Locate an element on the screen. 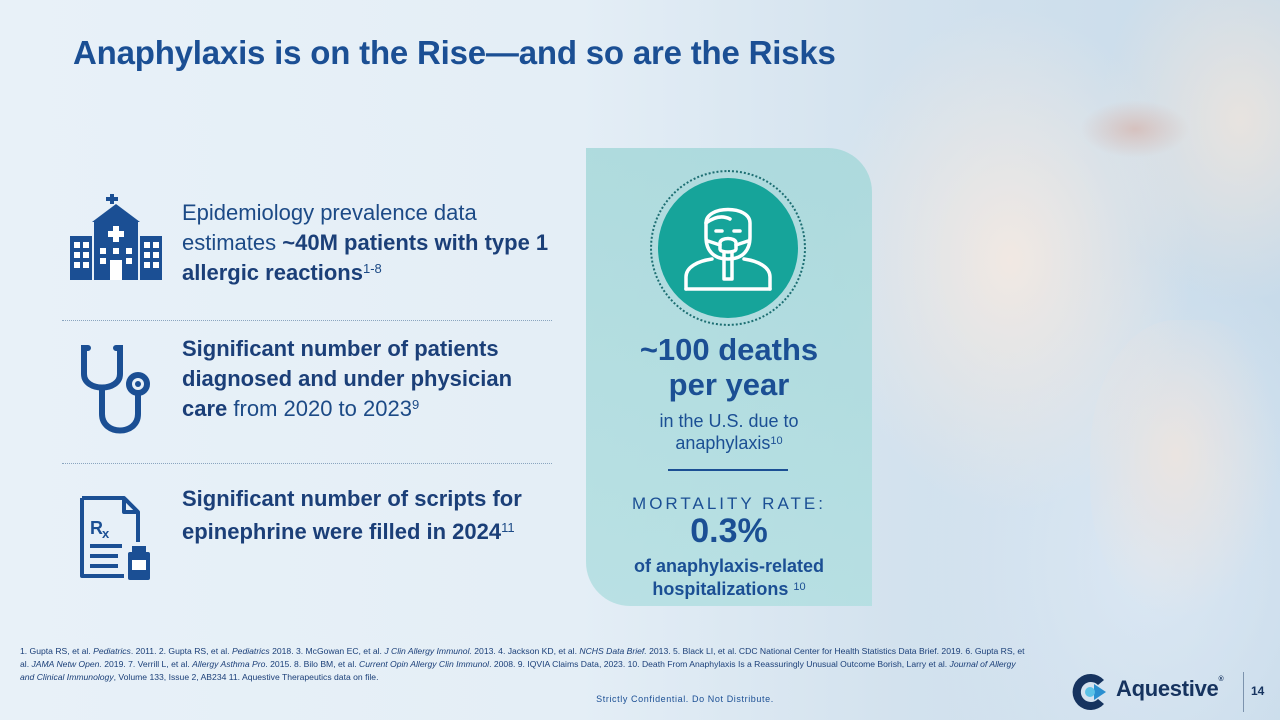  page-number: 14 is located at coordinates (1258, 691).